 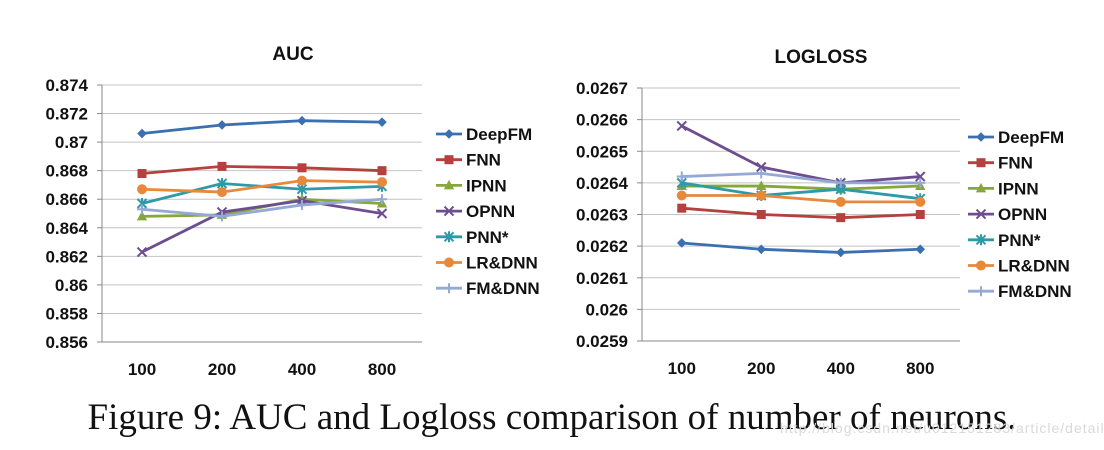 I want to click on series-DeepFM, so click(x=262, y=127).